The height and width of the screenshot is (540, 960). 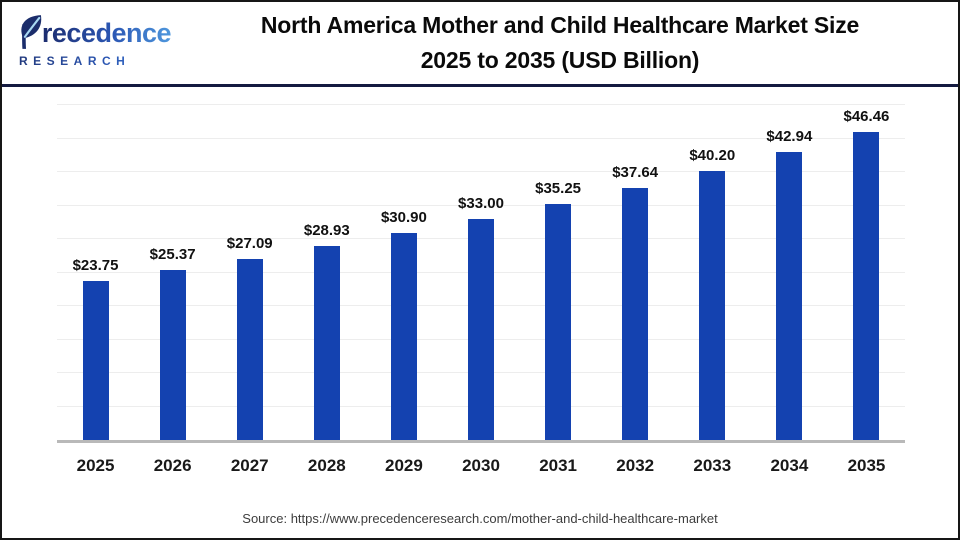 What do you see at coordinates (172, 465) in the screenshot?
I see `x-tick-label: 2026` at bounding box center [172, 465].